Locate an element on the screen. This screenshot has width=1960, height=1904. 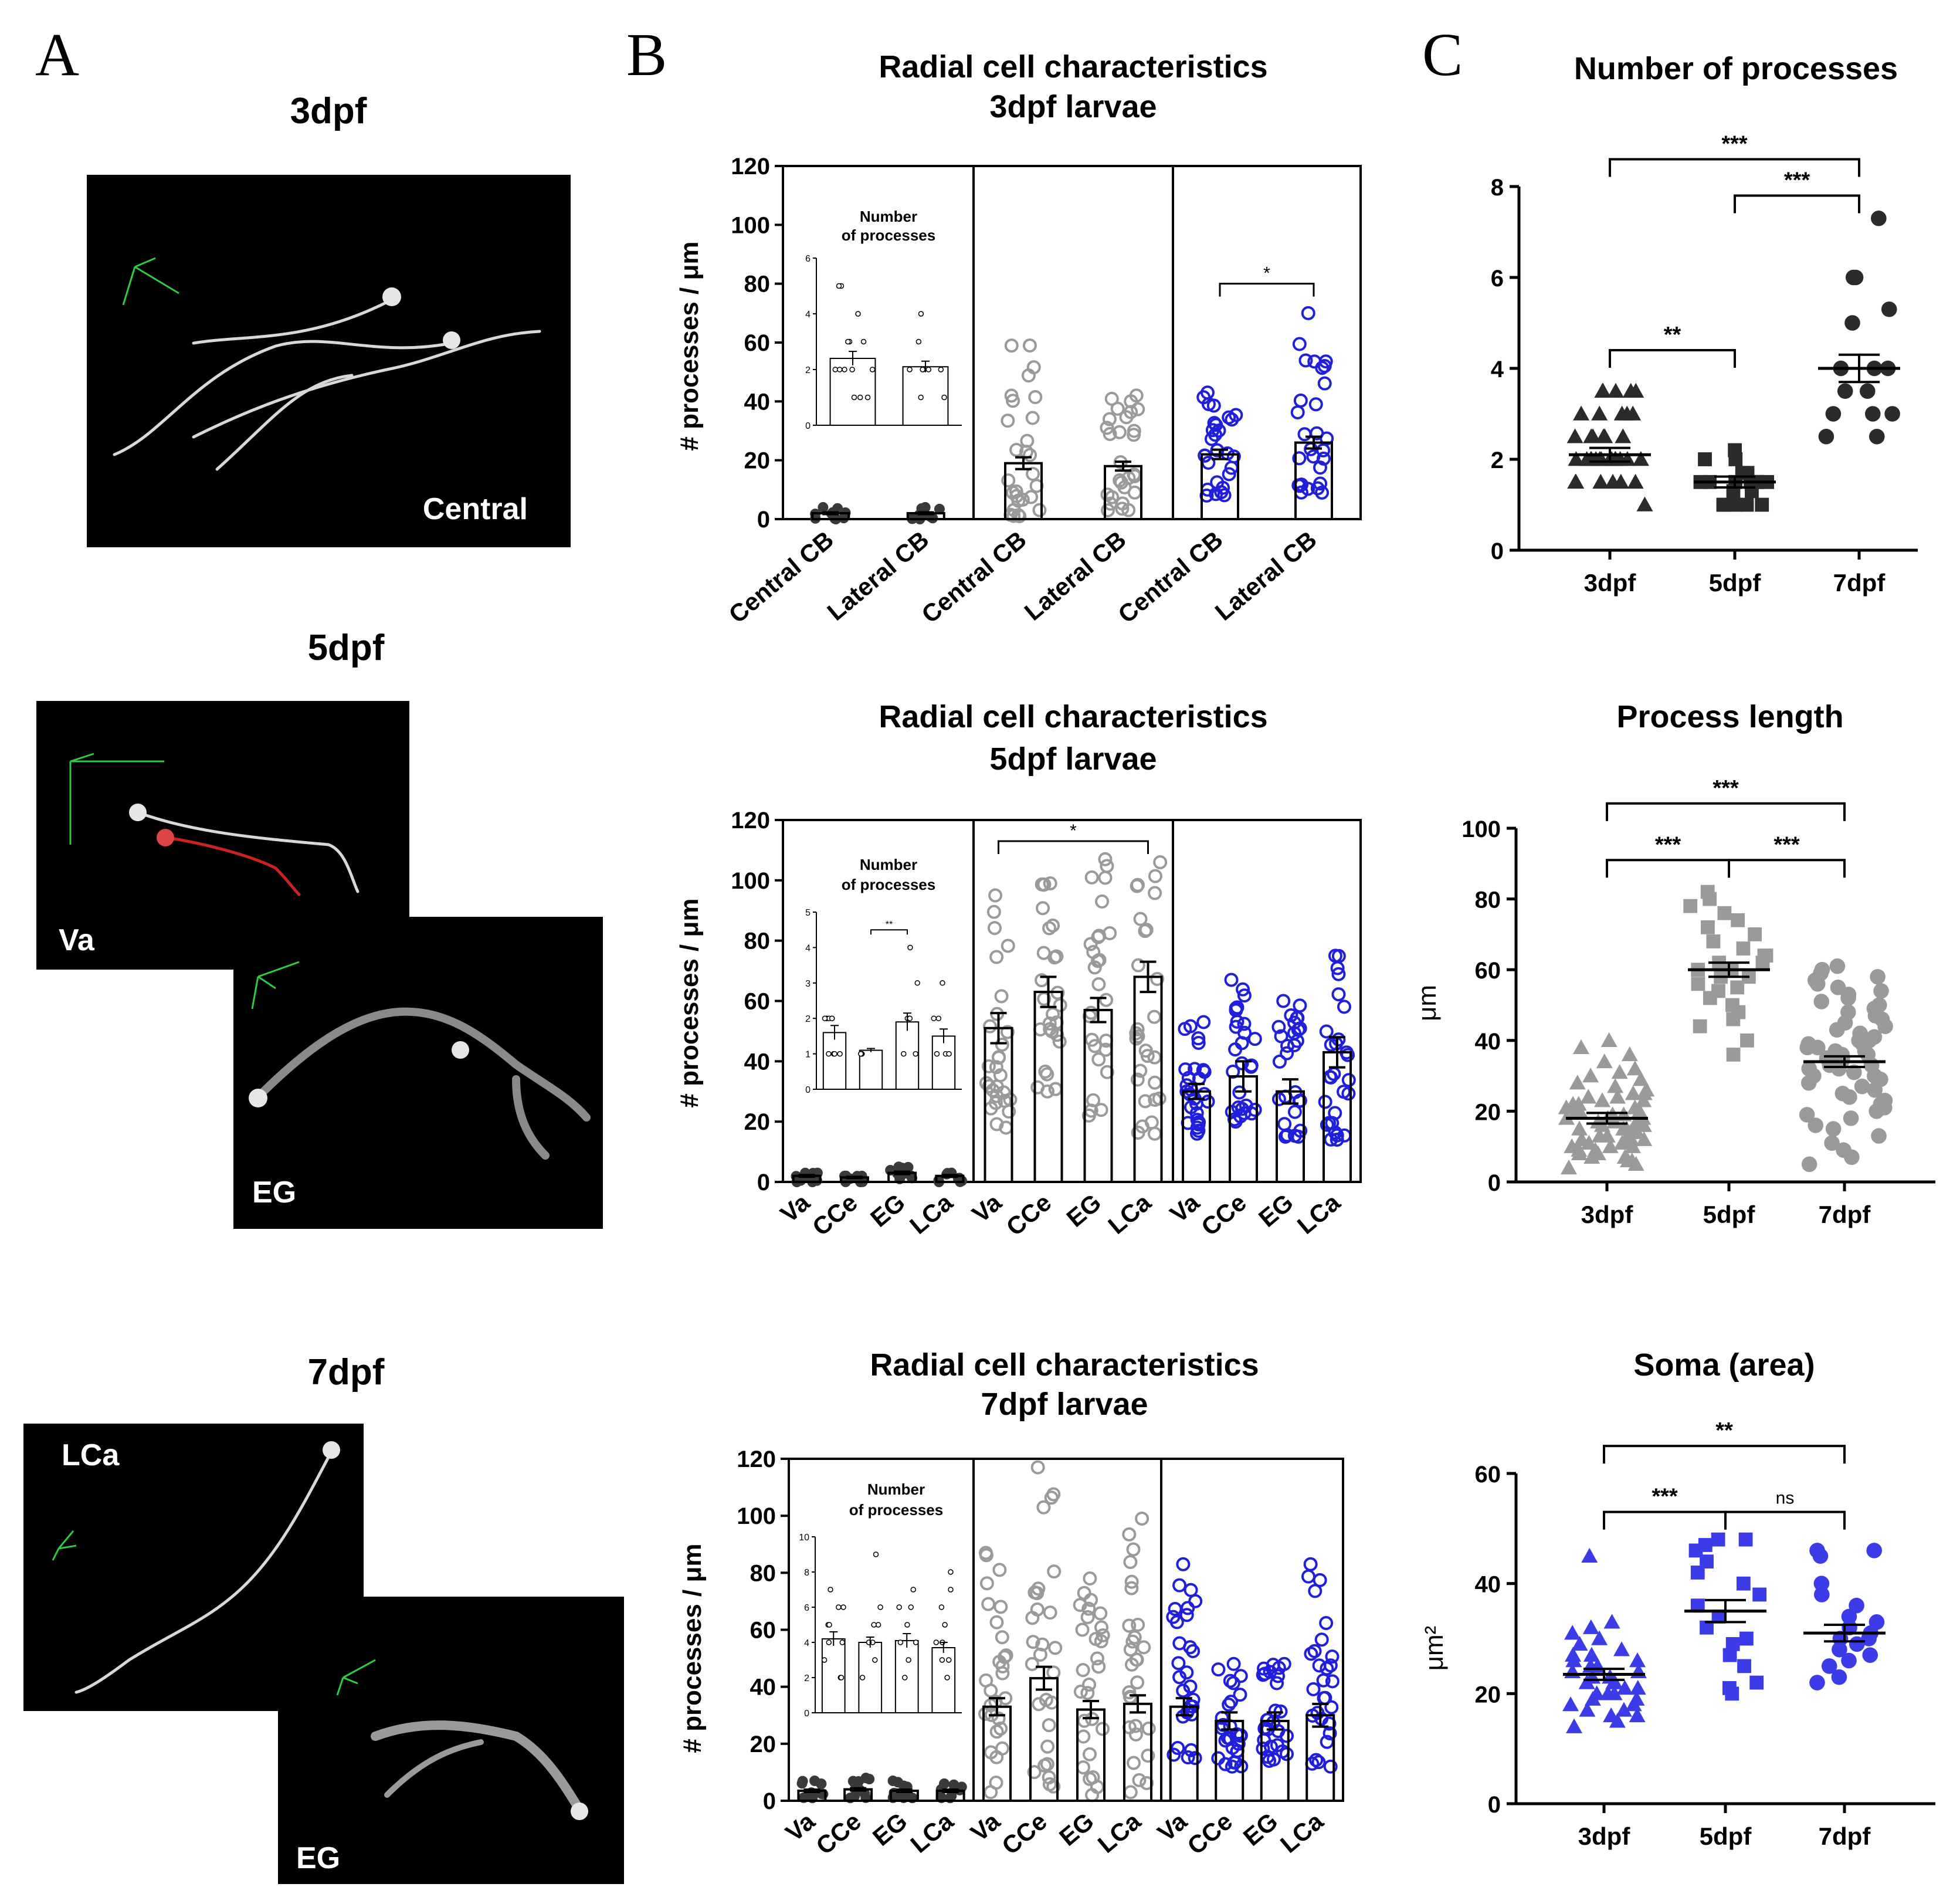
x-tick-label: Lateral CB is located at coordinates (1075, 576).